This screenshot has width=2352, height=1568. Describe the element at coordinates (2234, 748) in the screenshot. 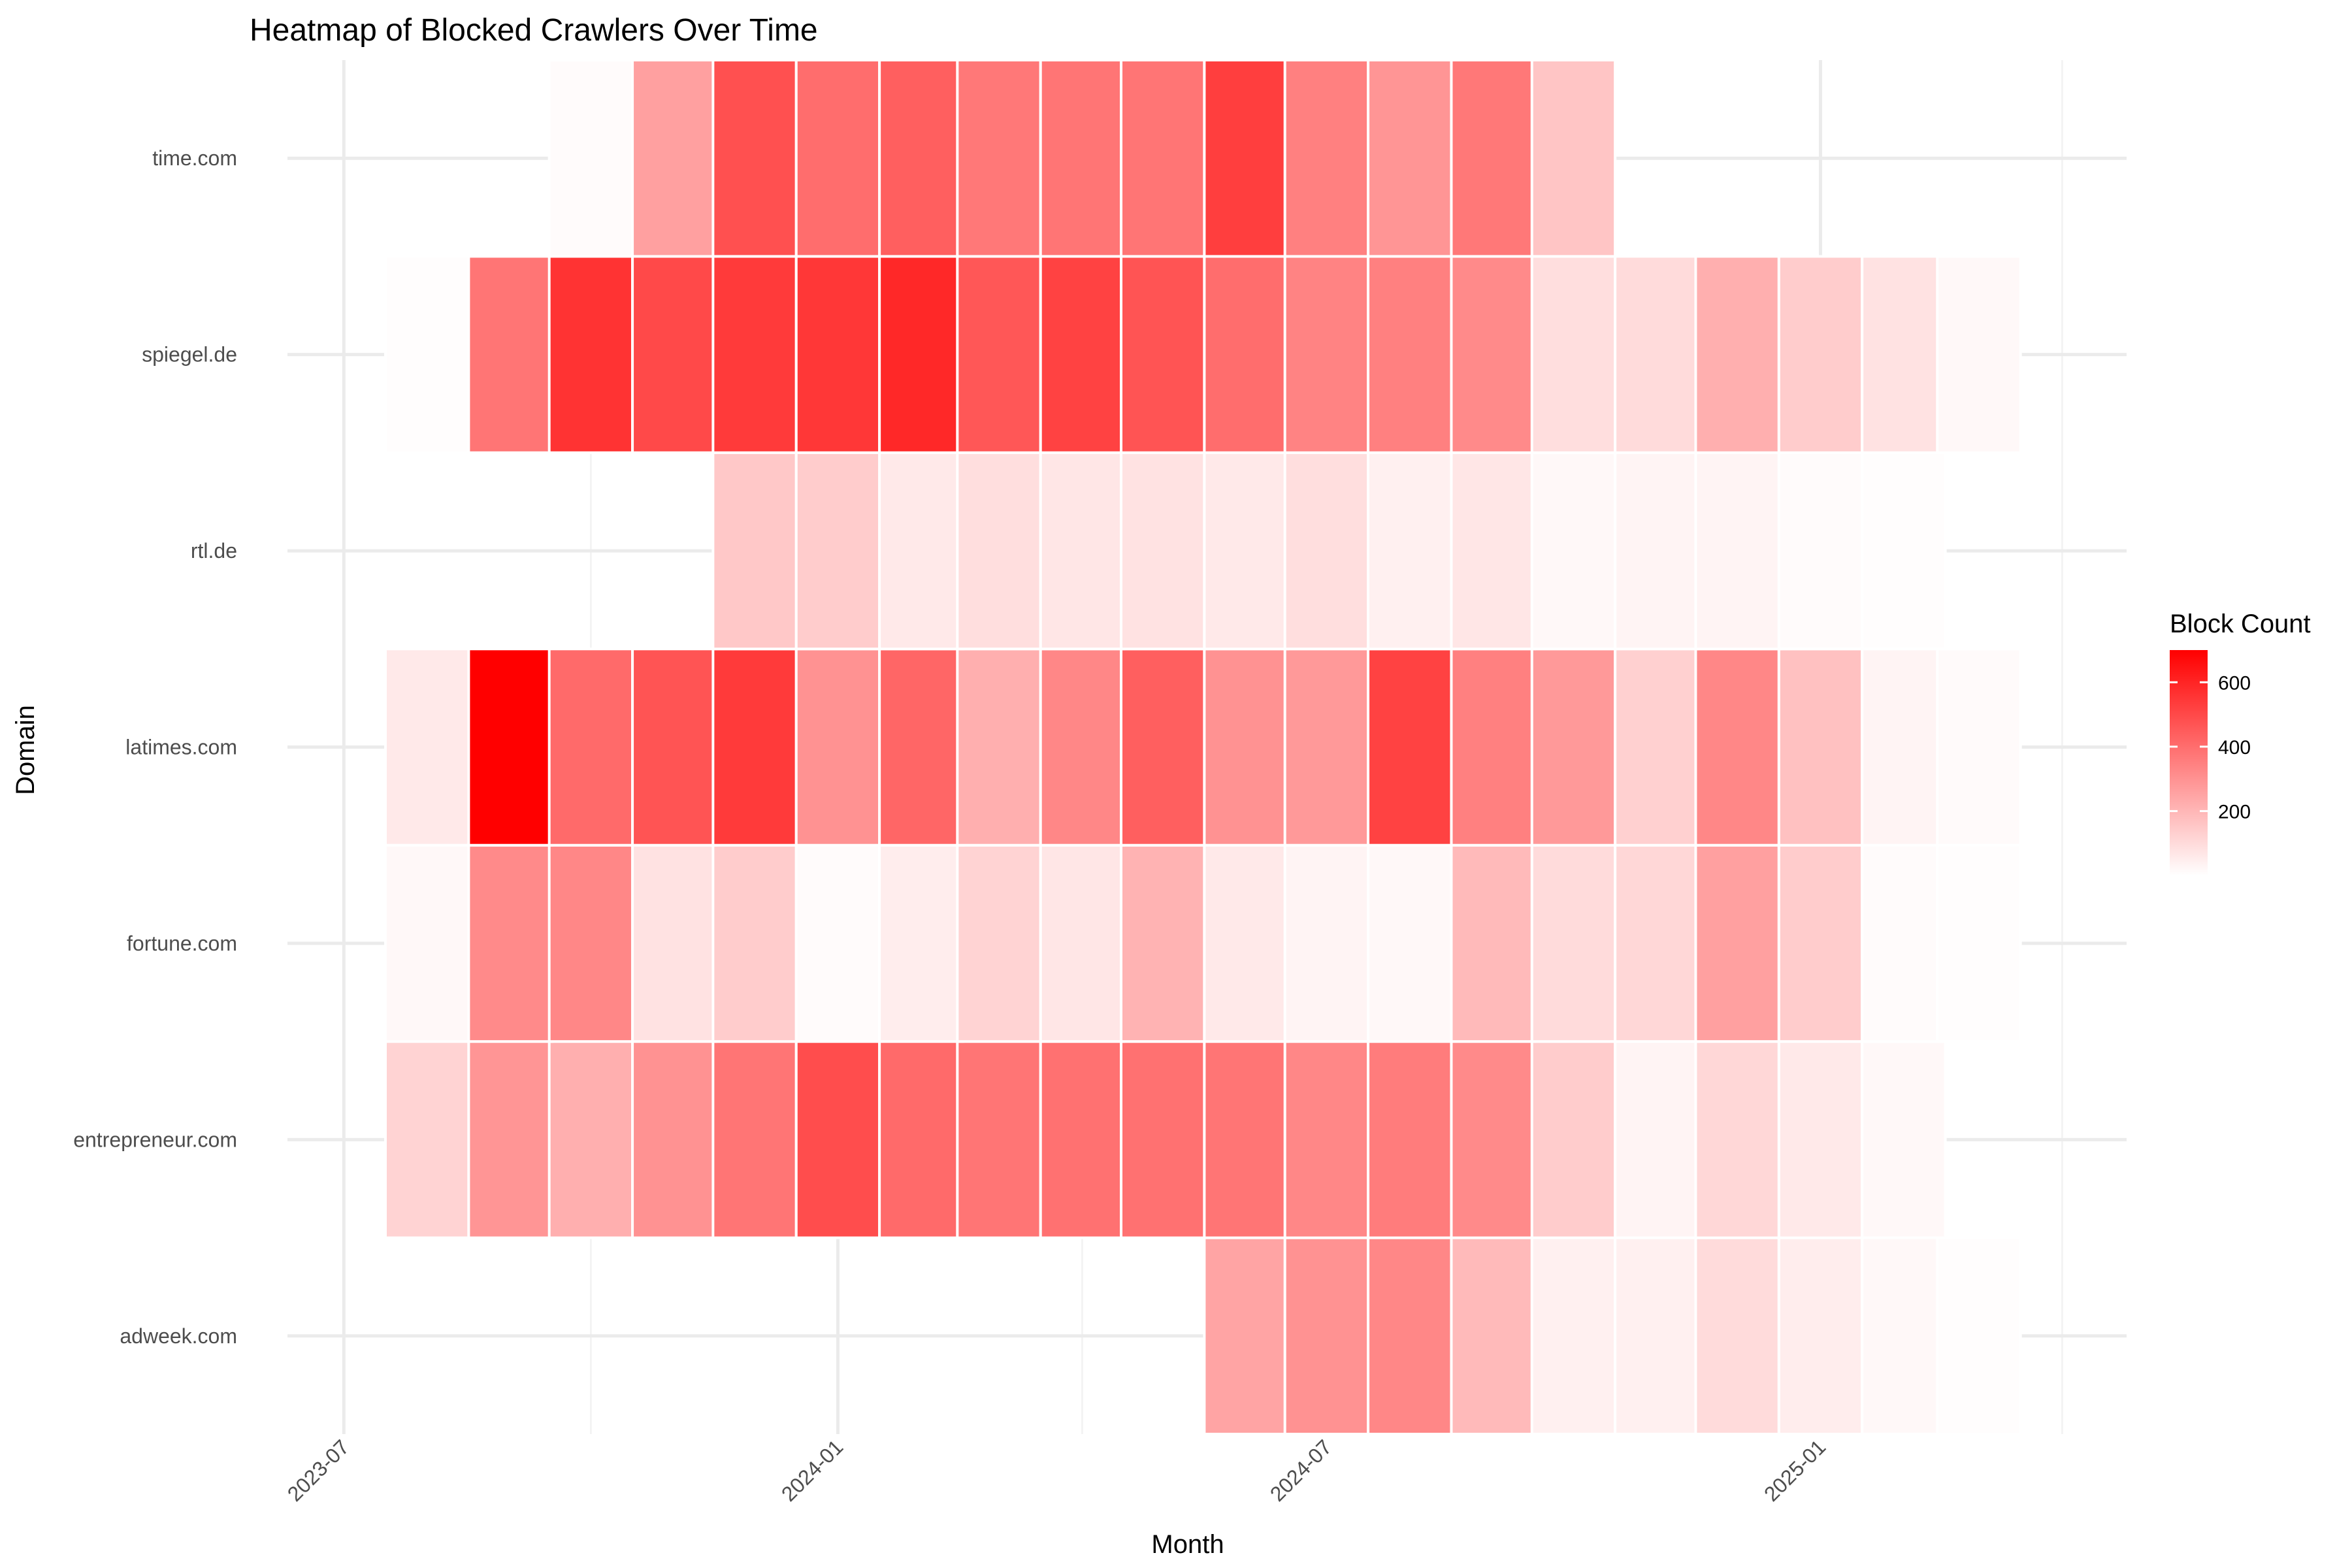

I see `legend-tick-label: 400` at that location.